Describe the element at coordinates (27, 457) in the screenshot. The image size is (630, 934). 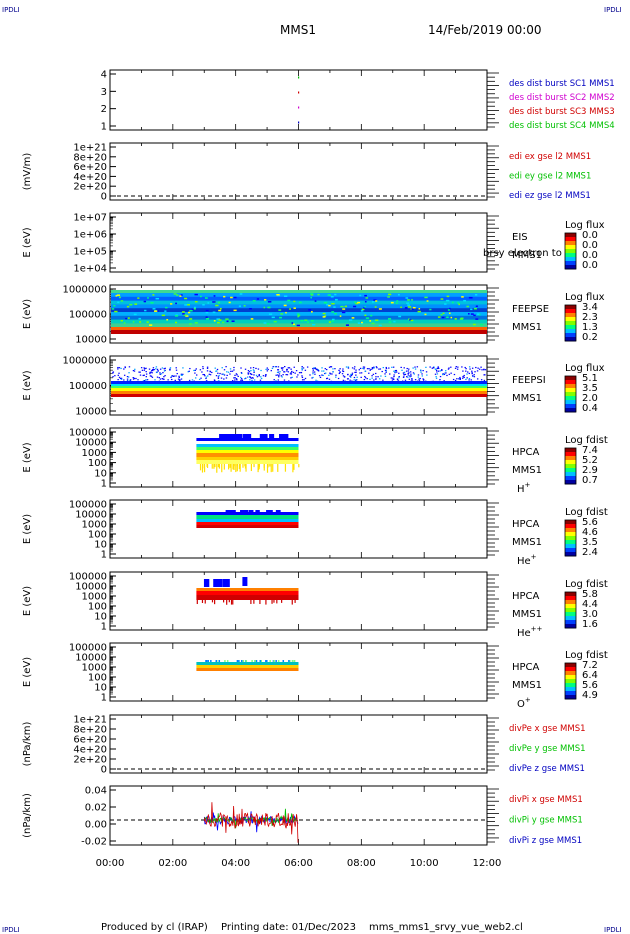
I see `y-axis-label: E (eV)` at that location.